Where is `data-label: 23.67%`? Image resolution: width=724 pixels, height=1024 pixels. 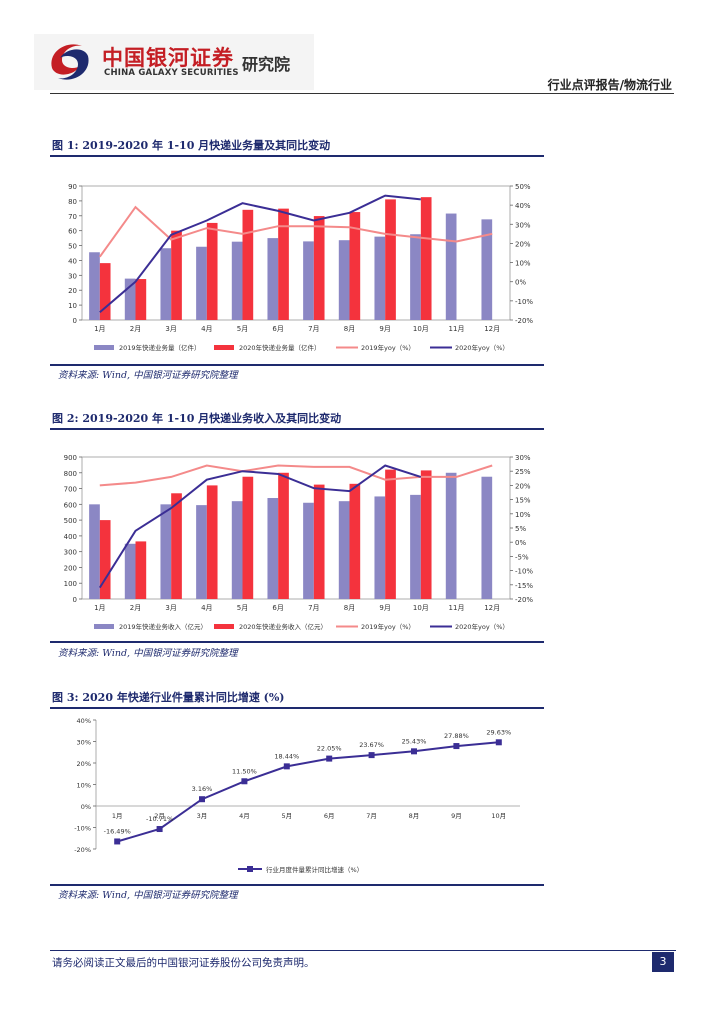
data-label: 23.67% is located at coordinates (371, 745).